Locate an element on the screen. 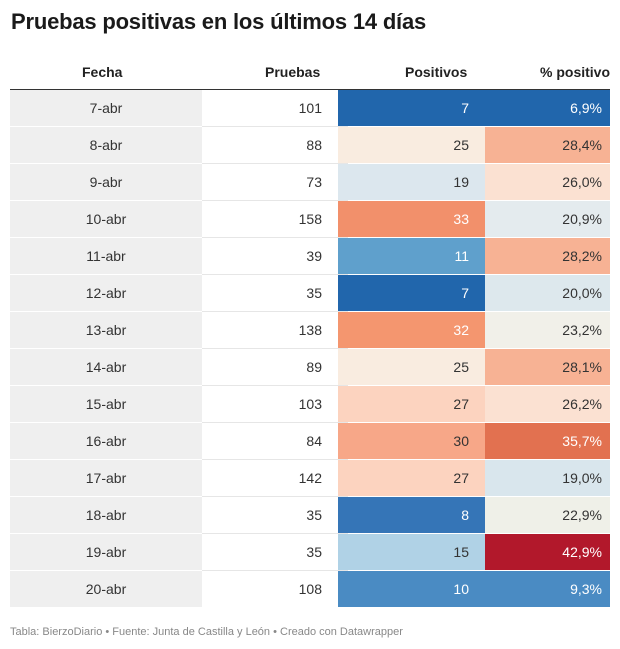  cell-fecha: 17-abr is located at coordinates (106, 478).